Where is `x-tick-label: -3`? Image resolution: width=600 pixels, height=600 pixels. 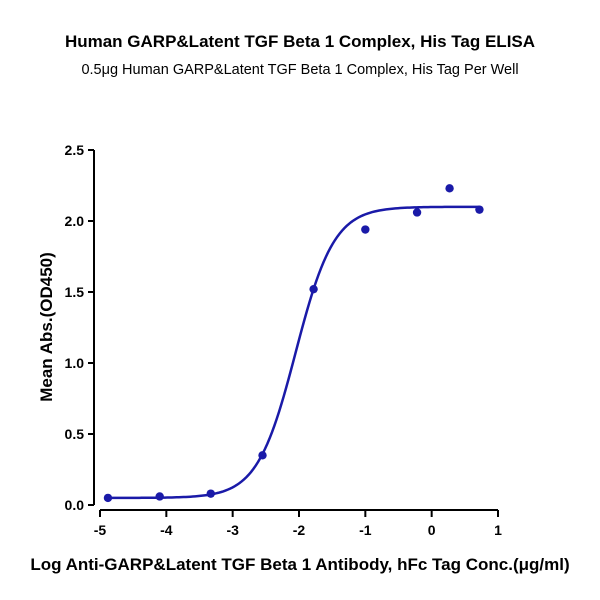
x-tick-label: -3 is located at coordinates (232, 530).